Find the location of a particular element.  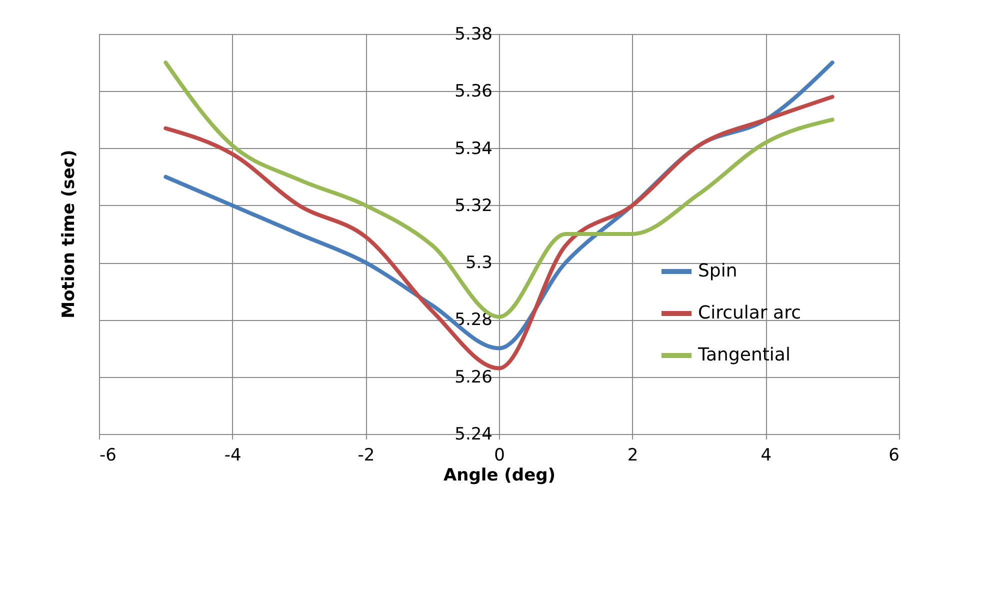

y-tick-label: 5.38 is located at coordinates (473, 34).